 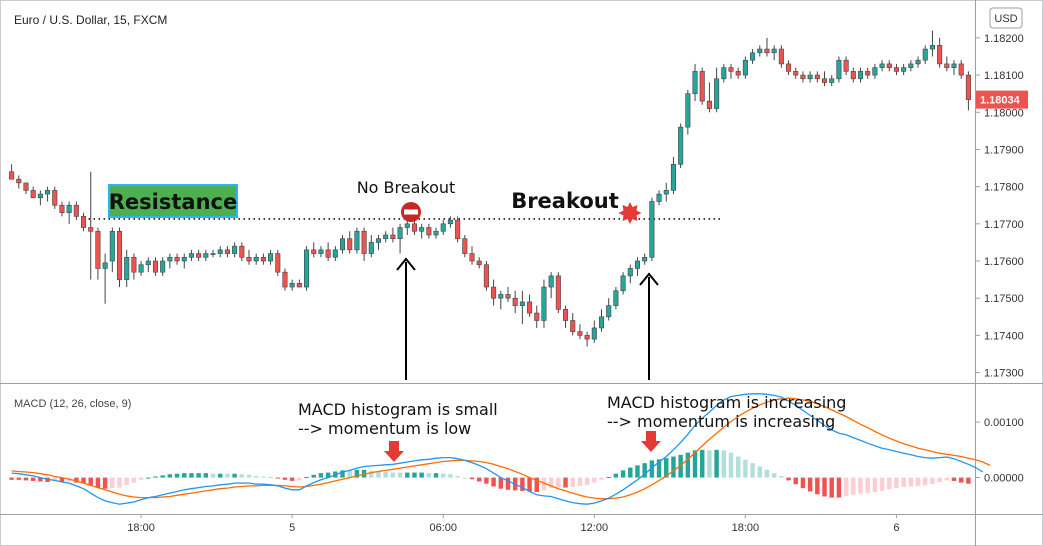 What do you see at coordinates (513, 524) in the screenshot?
I see `time-axis: 18:00 5 06:00 12:00 18:00 6` at bounding box center [513, 524].